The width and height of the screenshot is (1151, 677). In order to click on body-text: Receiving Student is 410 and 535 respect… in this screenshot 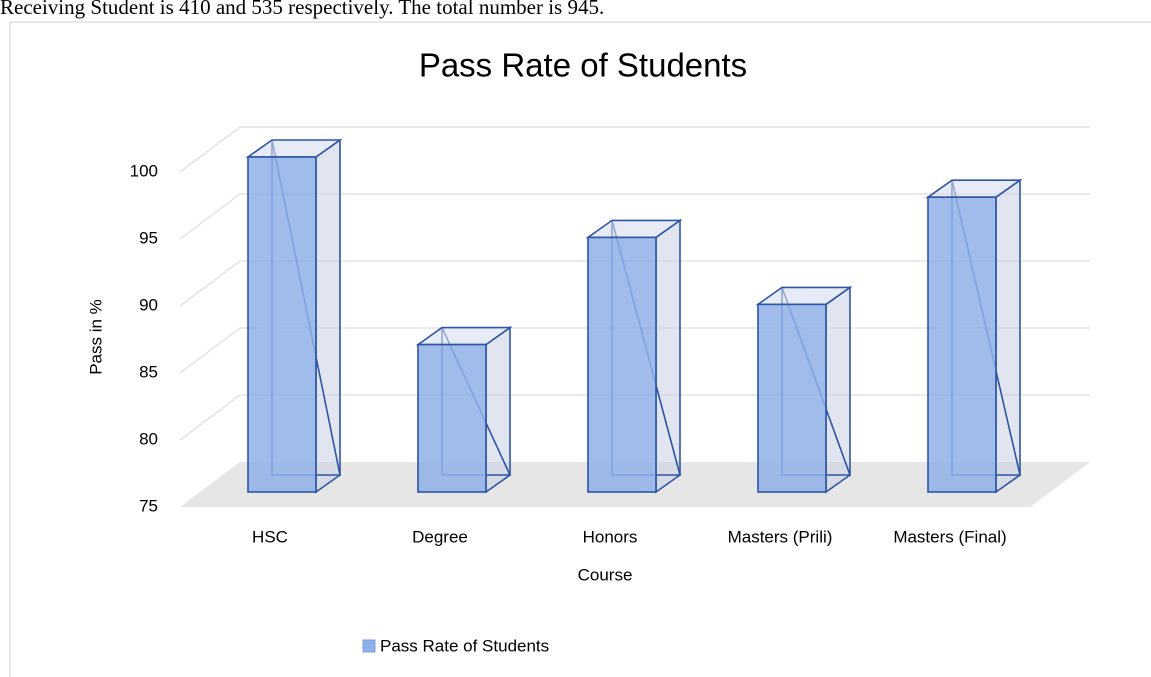, I will do `click(302, 9)`.